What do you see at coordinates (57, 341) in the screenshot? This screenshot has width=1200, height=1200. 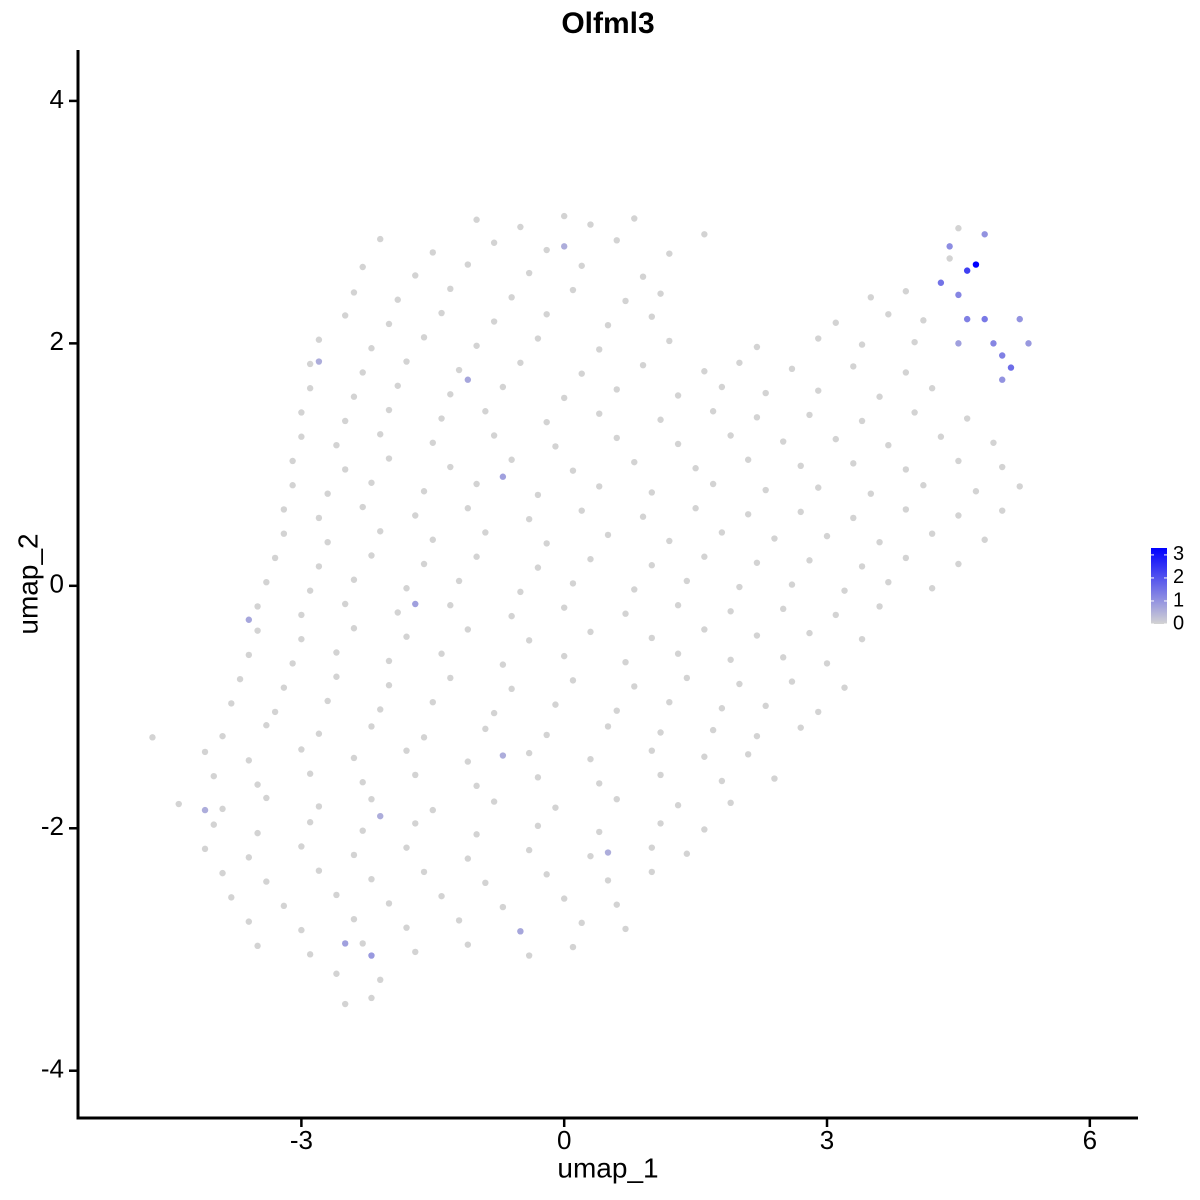 I see `y-tick-label: 2` at bounding box center [57, 341].